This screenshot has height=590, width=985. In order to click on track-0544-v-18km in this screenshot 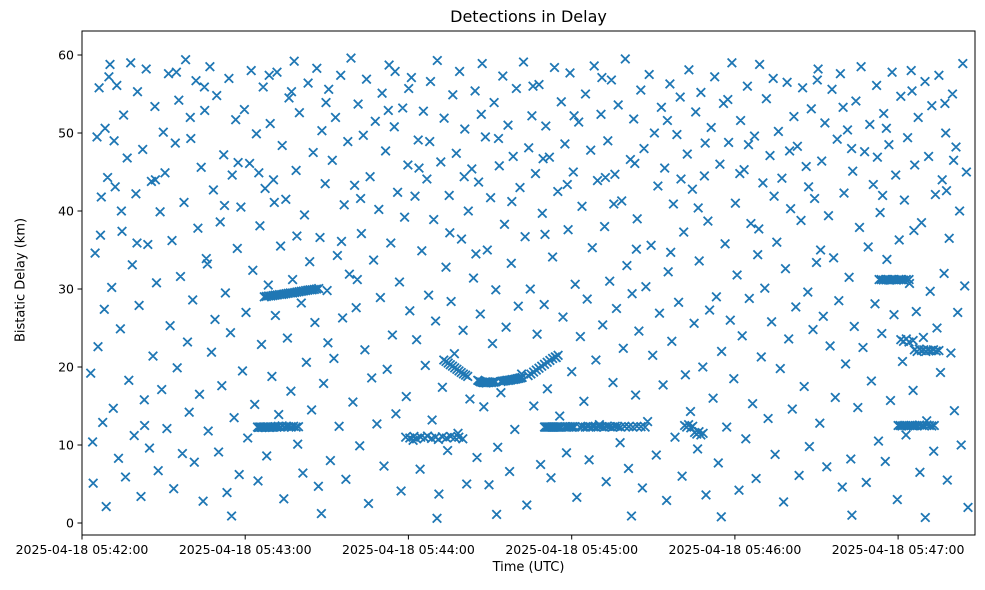, I will do `click(501, 369)`.